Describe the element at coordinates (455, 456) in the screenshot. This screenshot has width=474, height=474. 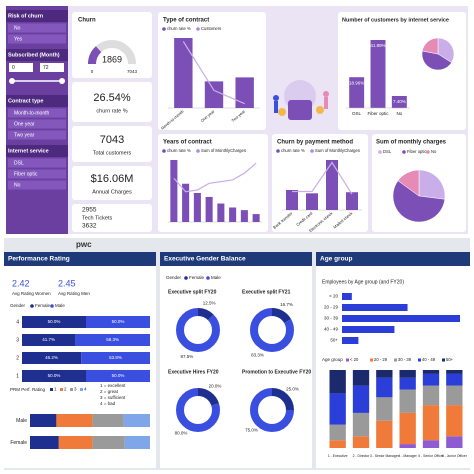
I see `x-tick-label: 6 - Junior Officer` at that location.